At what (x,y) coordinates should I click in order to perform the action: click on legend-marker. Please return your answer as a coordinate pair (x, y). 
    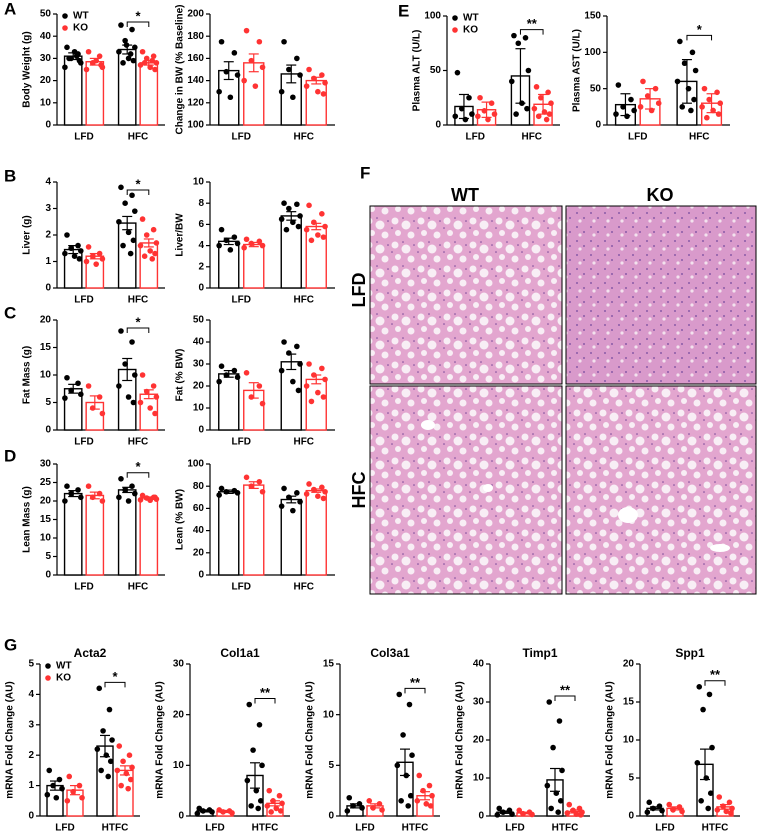
    Looking at the image, I should click on (455, 30).